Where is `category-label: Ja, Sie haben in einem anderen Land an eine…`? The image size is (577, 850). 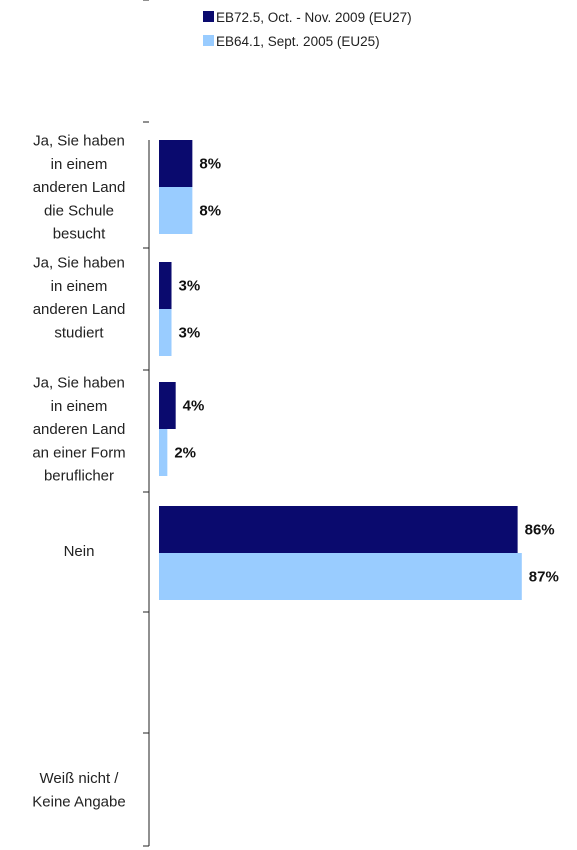 category-label: Ja, Sie haben in einem anderen Land an eine… is located at coordinates (78, 430).